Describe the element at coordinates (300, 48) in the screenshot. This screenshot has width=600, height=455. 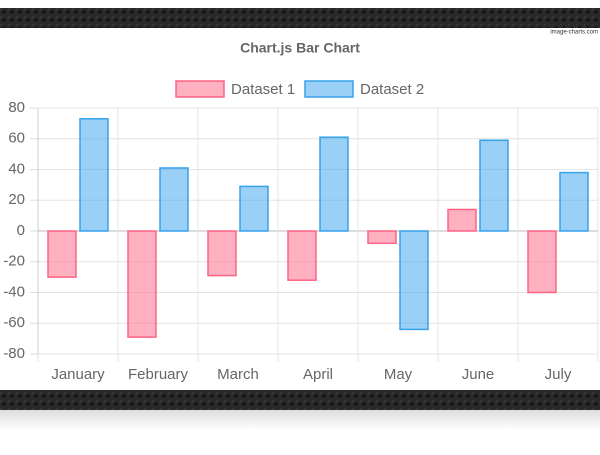
I see `chart-title: Chart.js Bar Chart` at that location.